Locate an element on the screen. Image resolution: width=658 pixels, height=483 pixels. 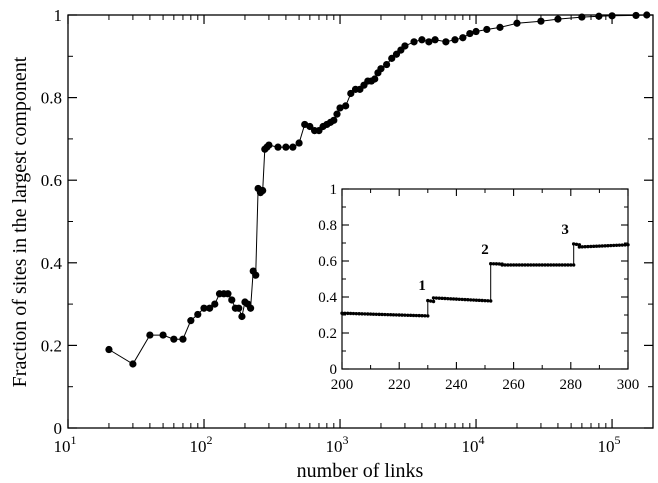
inset-x-tick-label: 200 is located at coordinates (342, 385).